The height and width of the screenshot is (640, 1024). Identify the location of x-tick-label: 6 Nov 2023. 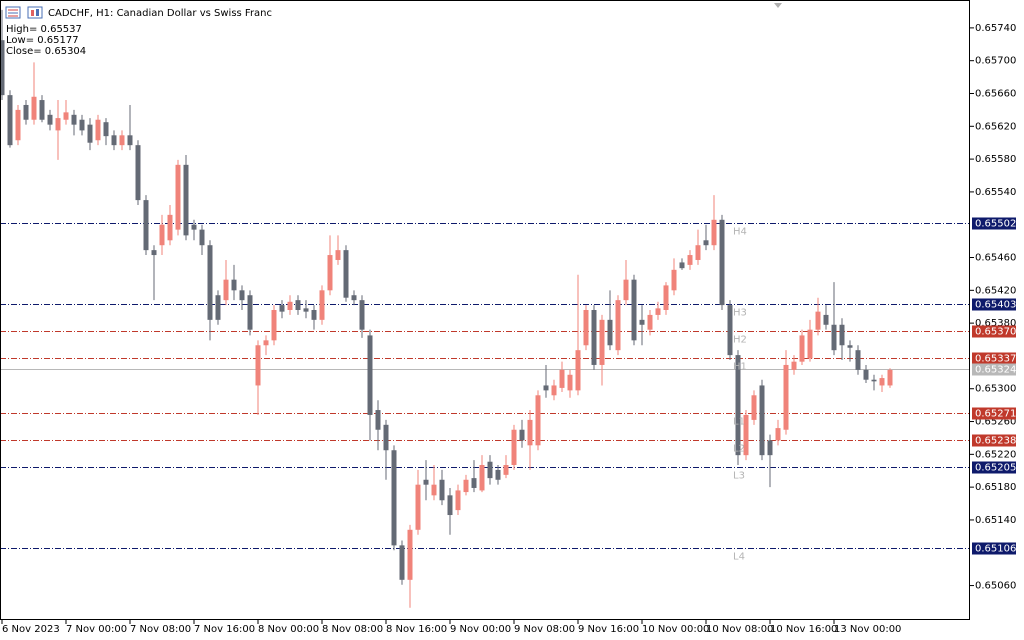
(31, 629).